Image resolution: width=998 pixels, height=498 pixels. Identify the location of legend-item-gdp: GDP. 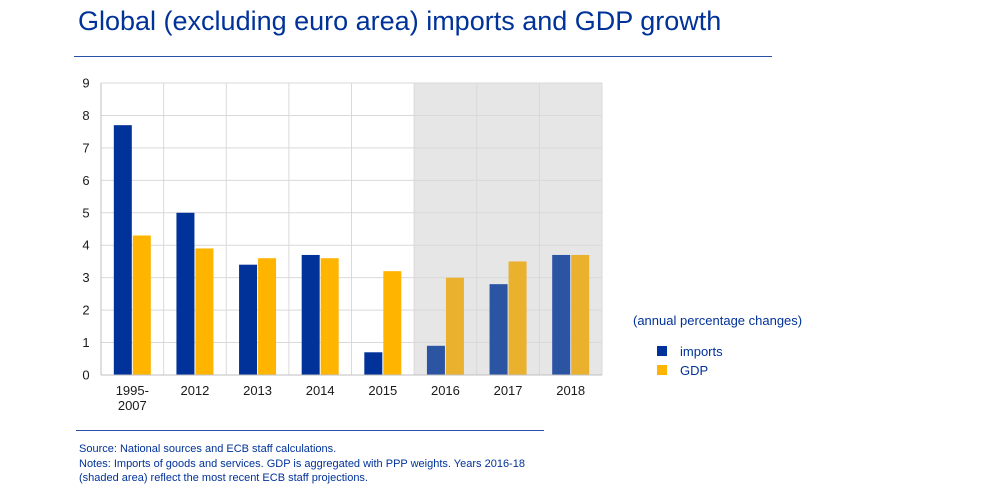
(683, 370).